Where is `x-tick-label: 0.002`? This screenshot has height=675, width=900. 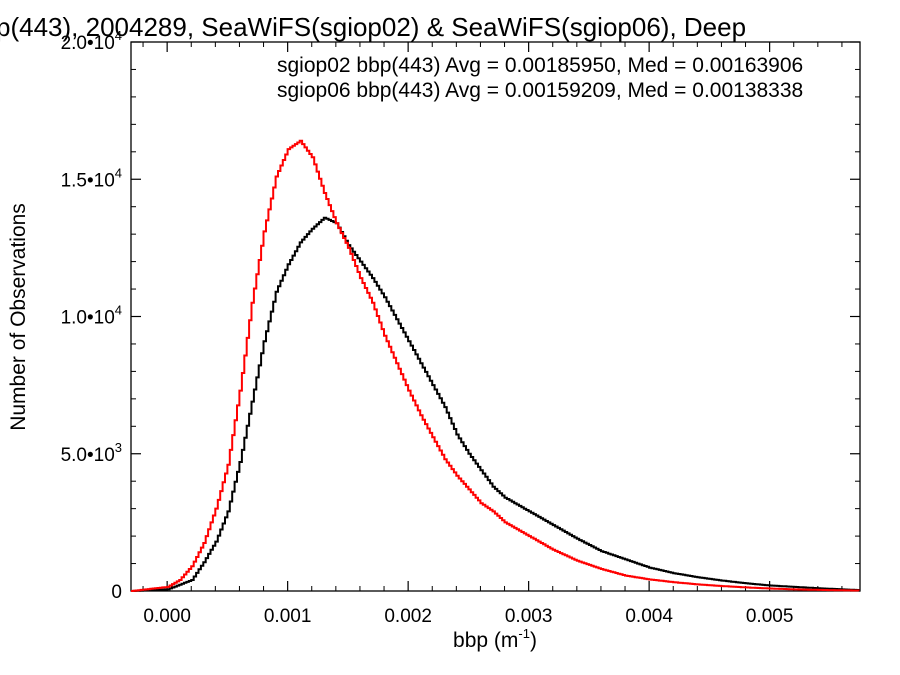
x-tick-label: 0.002 is located at coordinates (408, 616).